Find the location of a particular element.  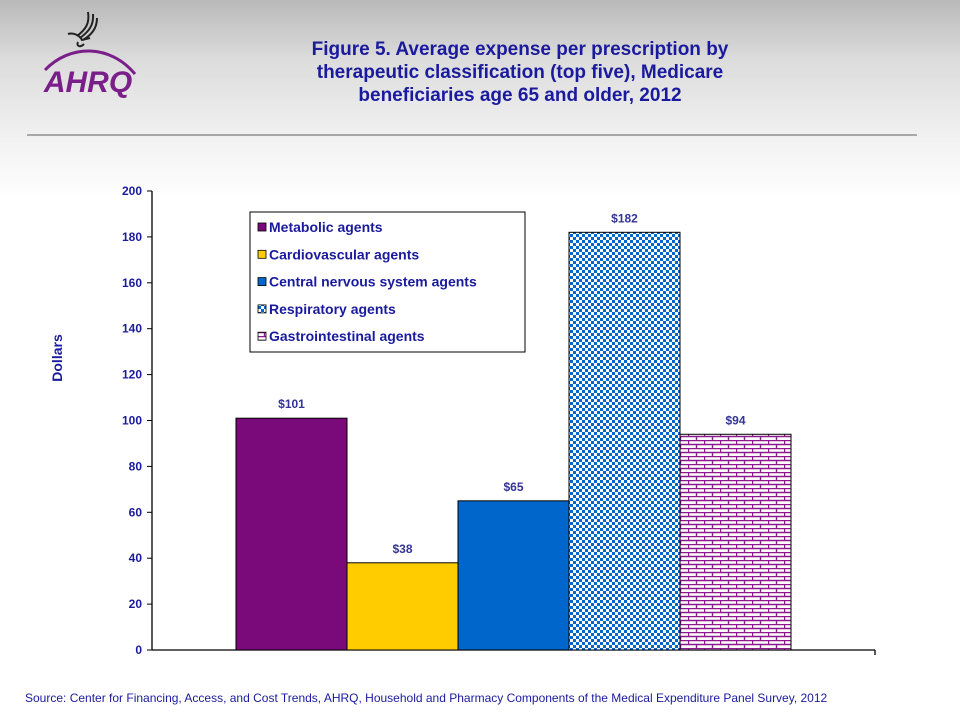

bar-cardiovascular-agents is located at coordinates (402, 606).